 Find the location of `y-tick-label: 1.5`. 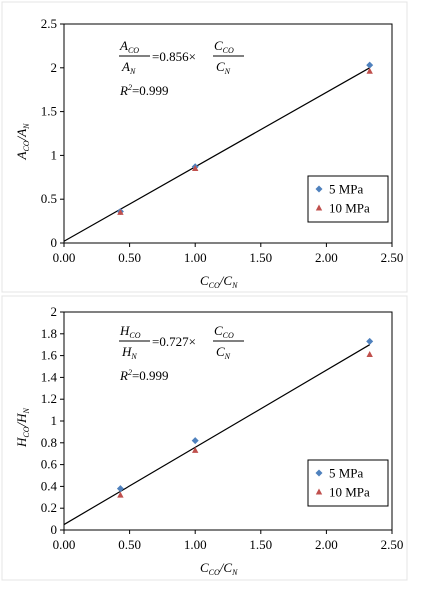

y-tick-label: 1.5 is located at coordinates (49, 111).